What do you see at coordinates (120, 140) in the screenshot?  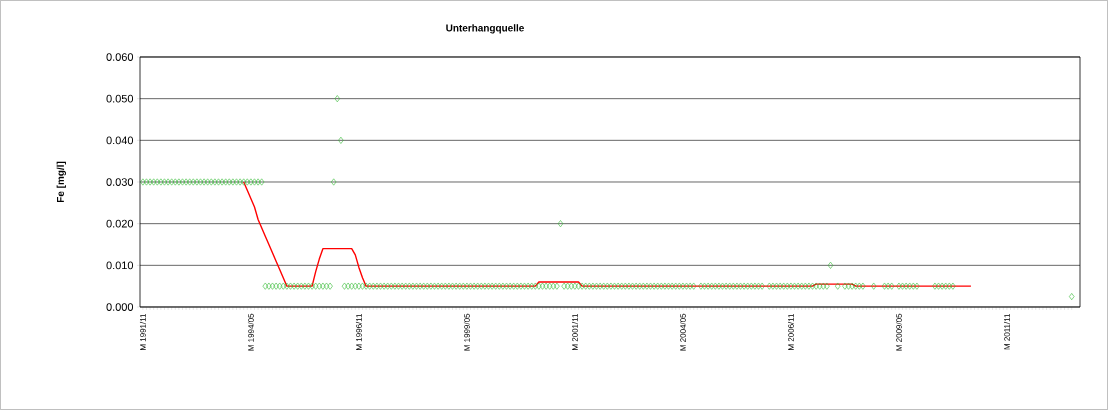 I see `y-tick-label: 0.040` at bounding box center [120, 140].